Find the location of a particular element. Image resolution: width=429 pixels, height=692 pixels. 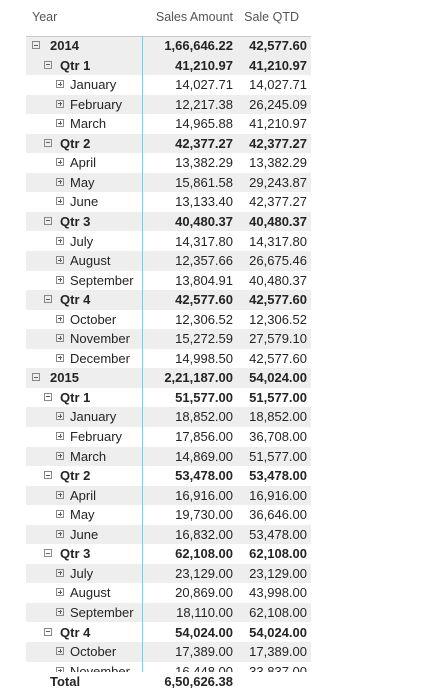

matrix-row: Qtr 4 54,024.00 54,024.00 is located at coordinates (168, 633).